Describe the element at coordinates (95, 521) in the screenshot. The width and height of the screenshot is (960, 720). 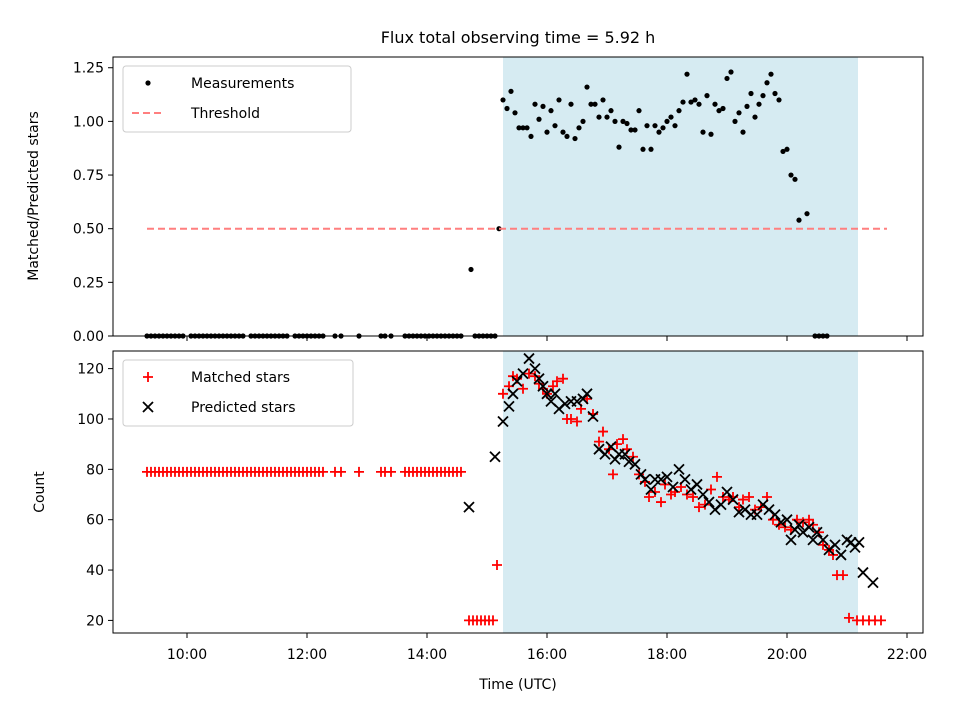
I see `y-tick-label: 60` at that location.